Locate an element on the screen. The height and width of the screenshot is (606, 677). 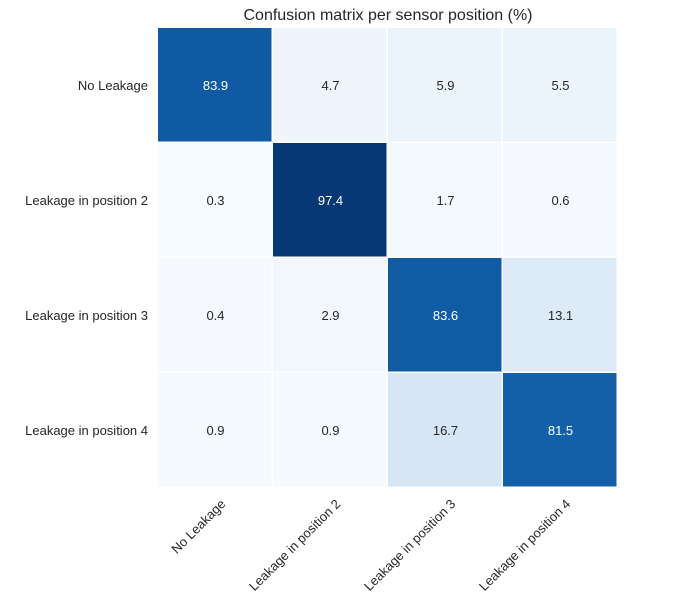
heatmap-cell-r1-c0 is located at coordinates (215, 200).